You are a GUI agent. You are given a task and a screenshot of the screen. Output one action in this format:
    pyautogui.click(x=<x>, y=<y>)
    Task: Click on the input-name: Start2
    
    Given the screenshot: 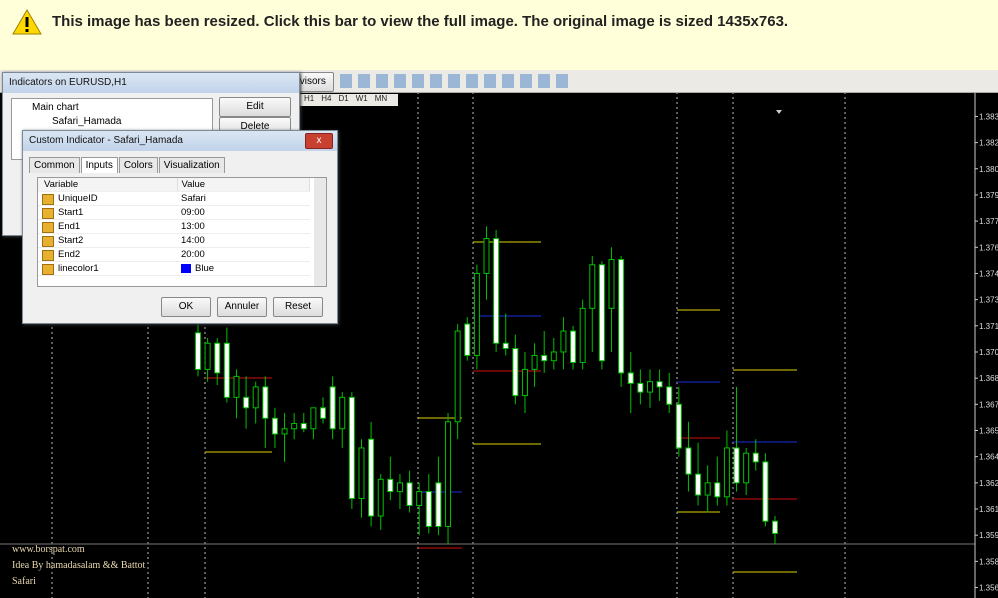 What is the action you would take?
    pyautogui.click(x=107, y=240)
    